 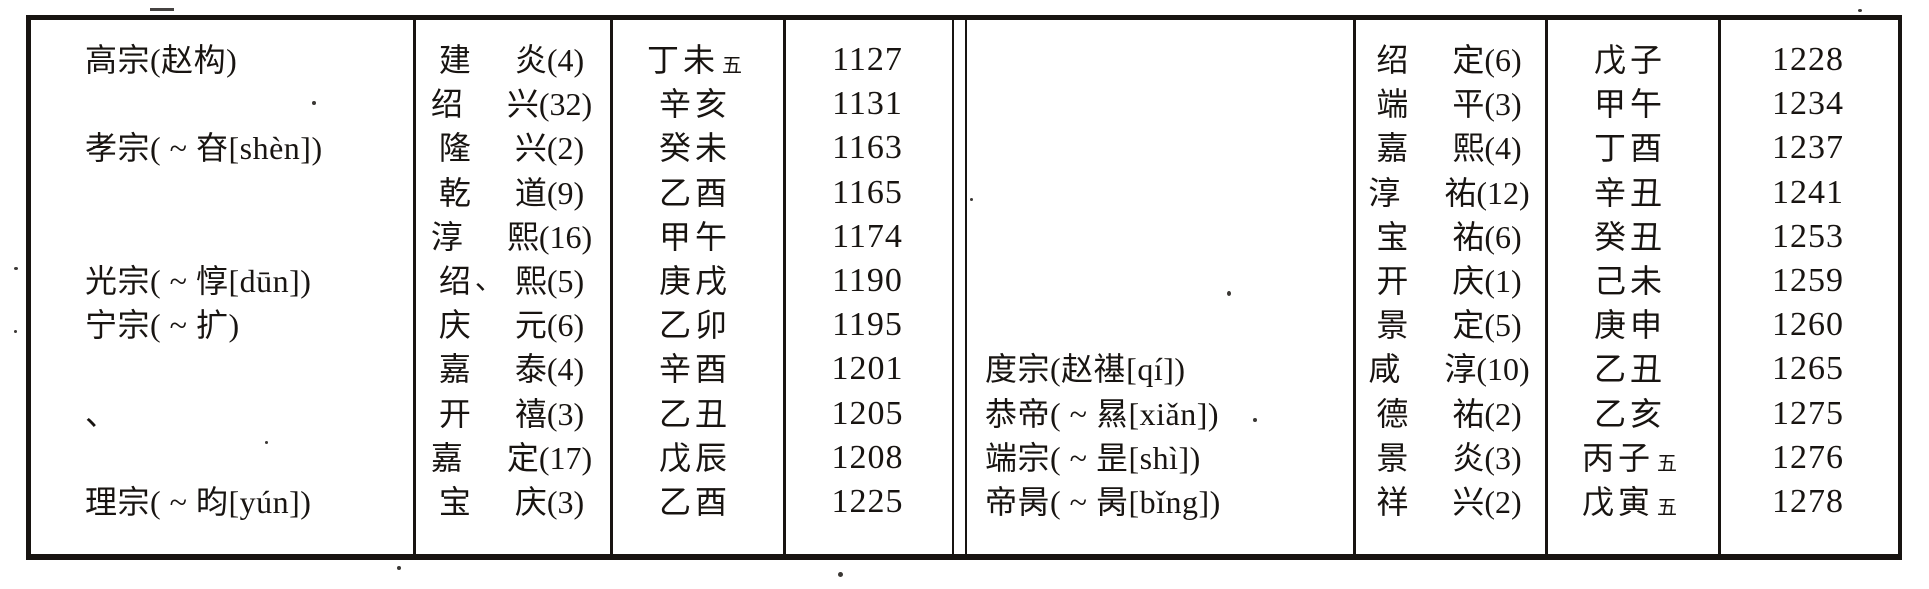 I want to click on emperor-cell: 孝宗( ~ 昚[shèn]), so click(x=204, y=148).